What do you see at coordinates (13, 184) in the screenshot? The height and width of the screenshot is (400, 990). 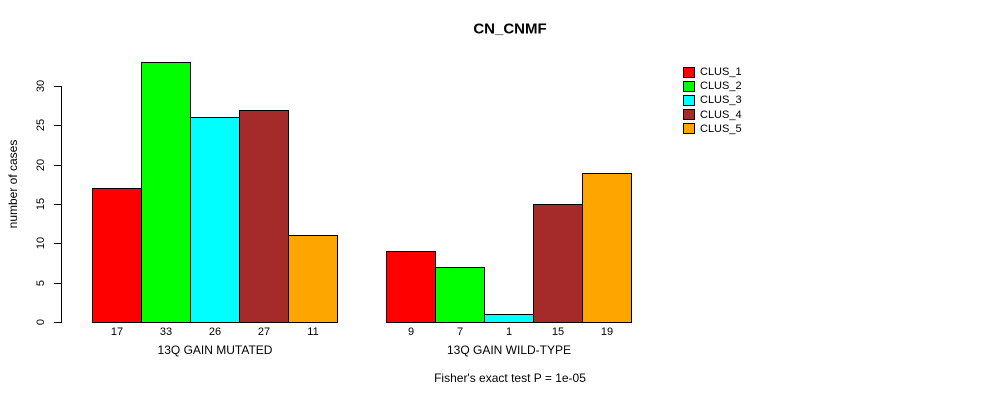 I see `y-axis-label: number of cases` at bounding box center [13, 184].